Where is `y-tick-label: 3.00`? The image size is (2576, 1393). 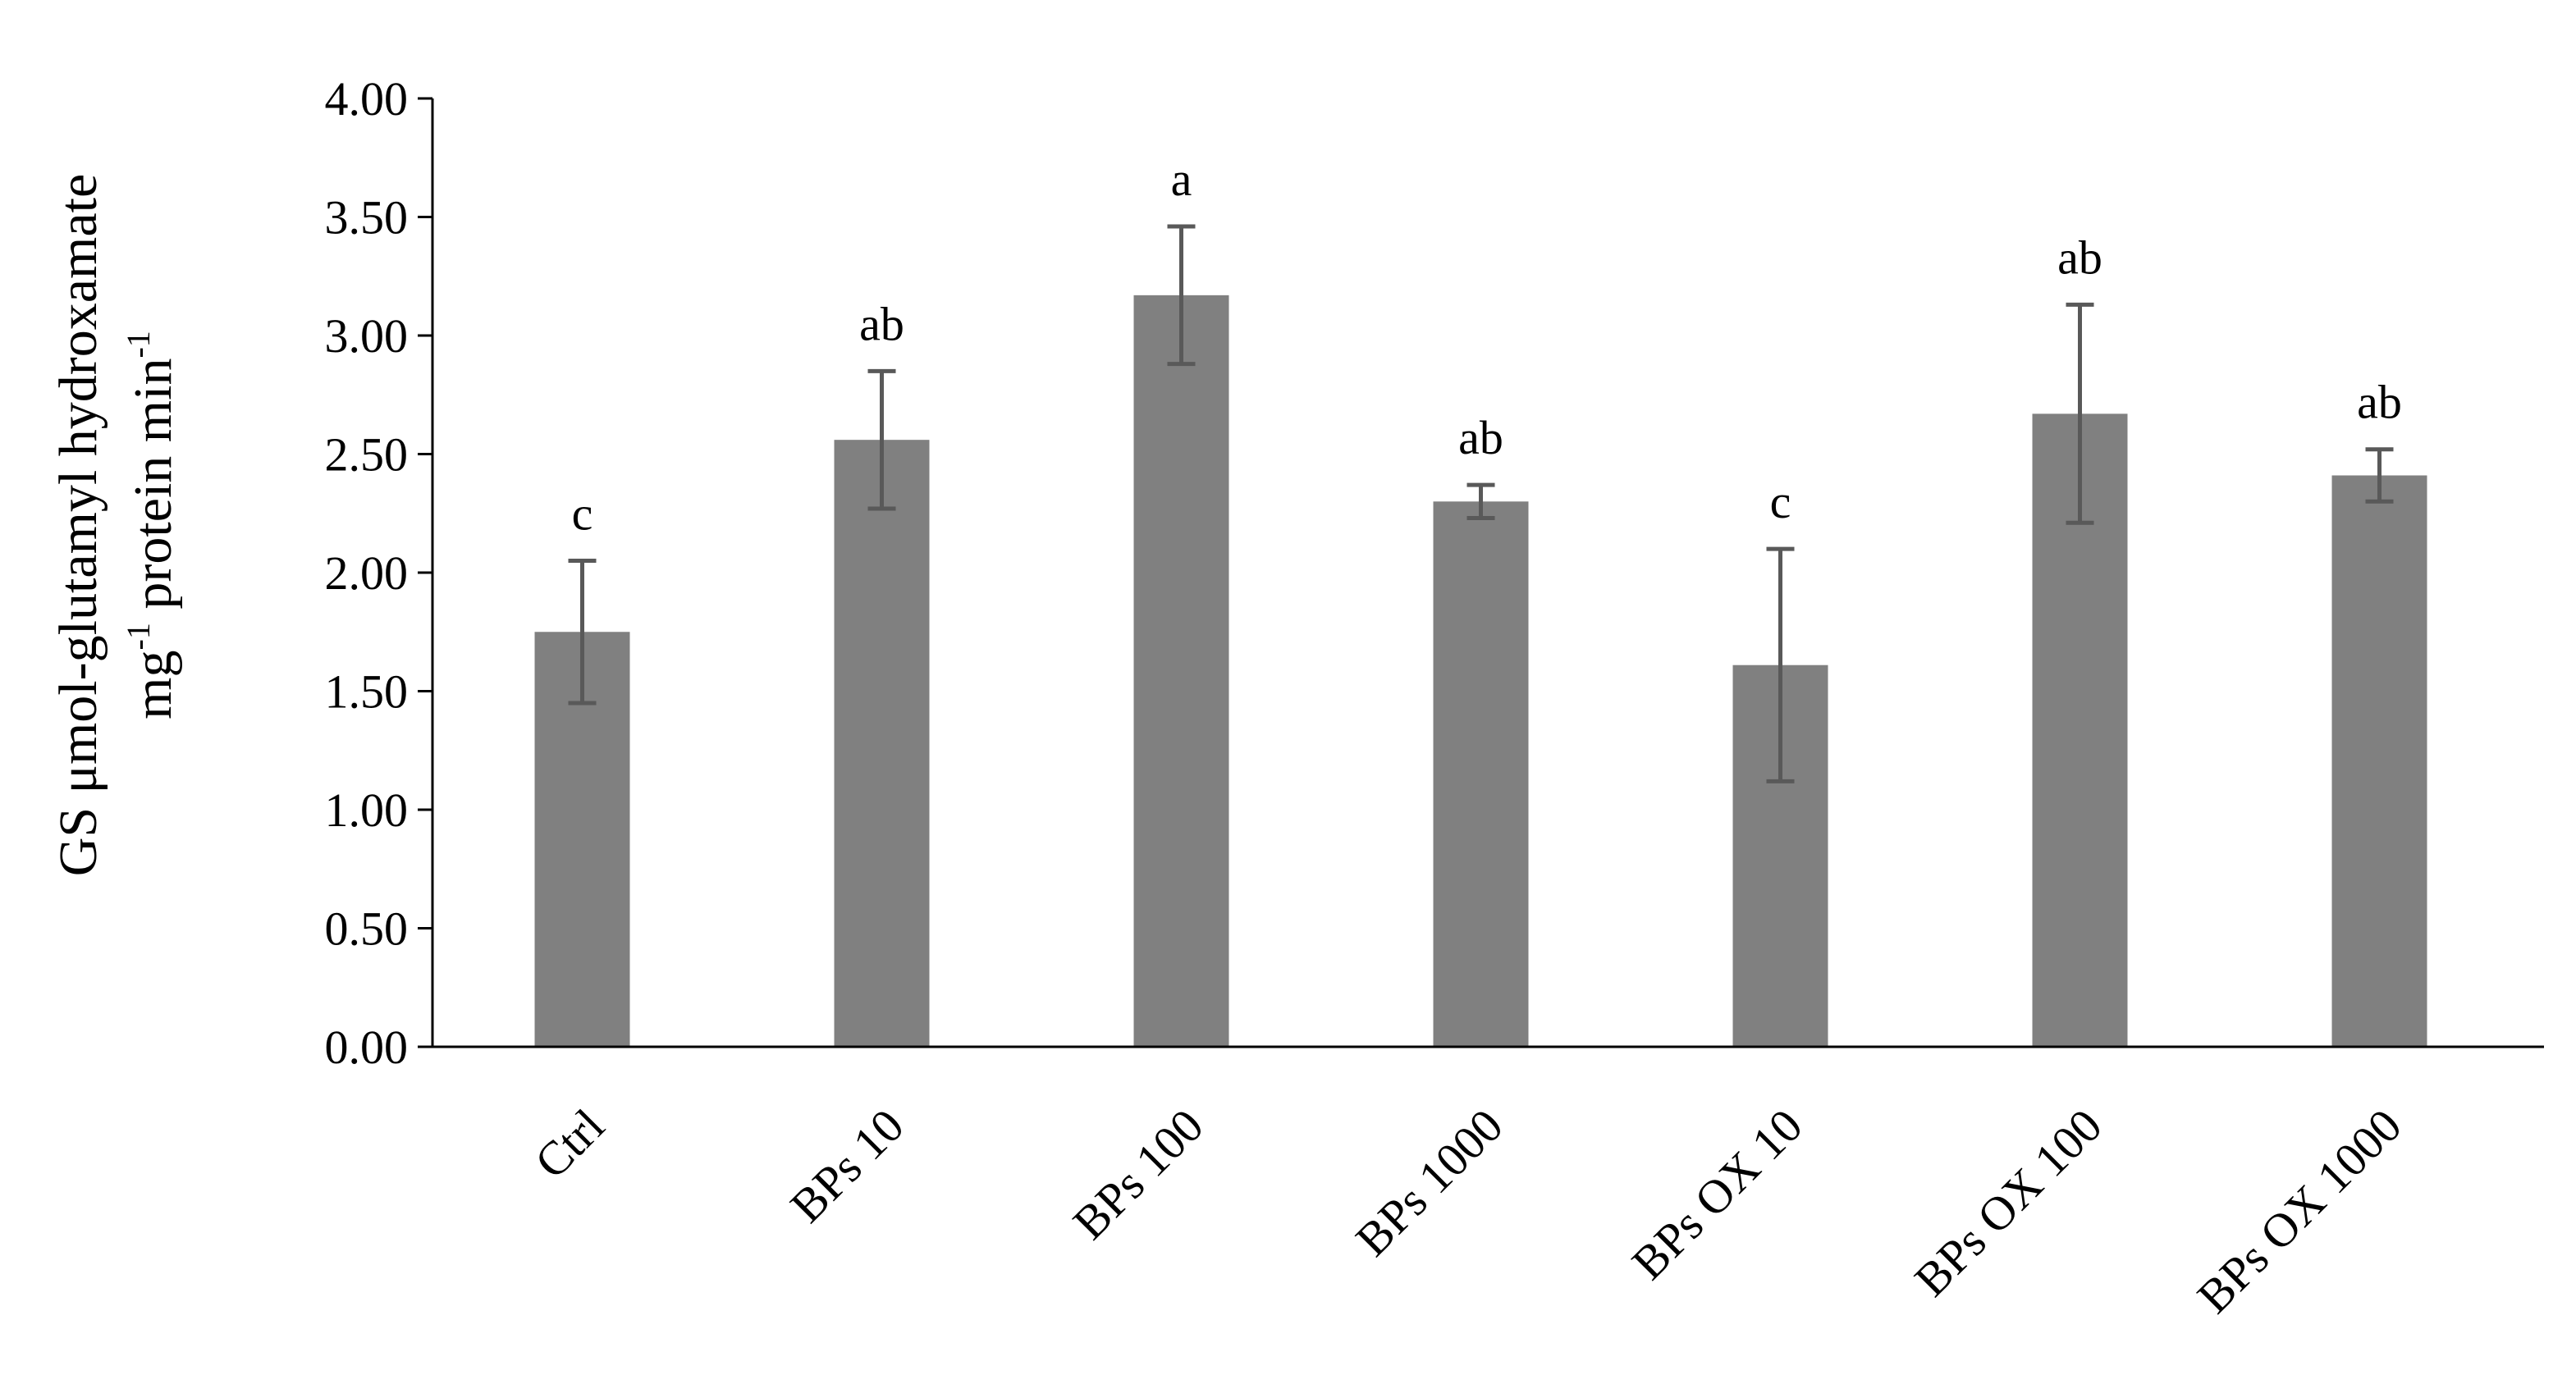
y-tick-label: 3.00 is located at coordinates (367, 336).